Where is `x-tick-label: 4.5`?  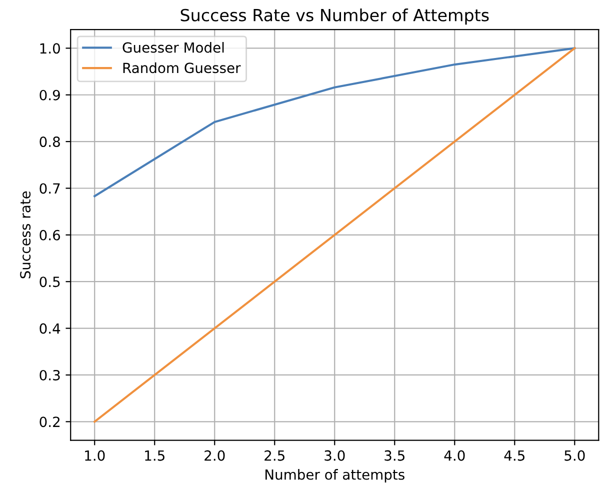 x-tick-label: 4.5 is located at coordinates (514, 455).